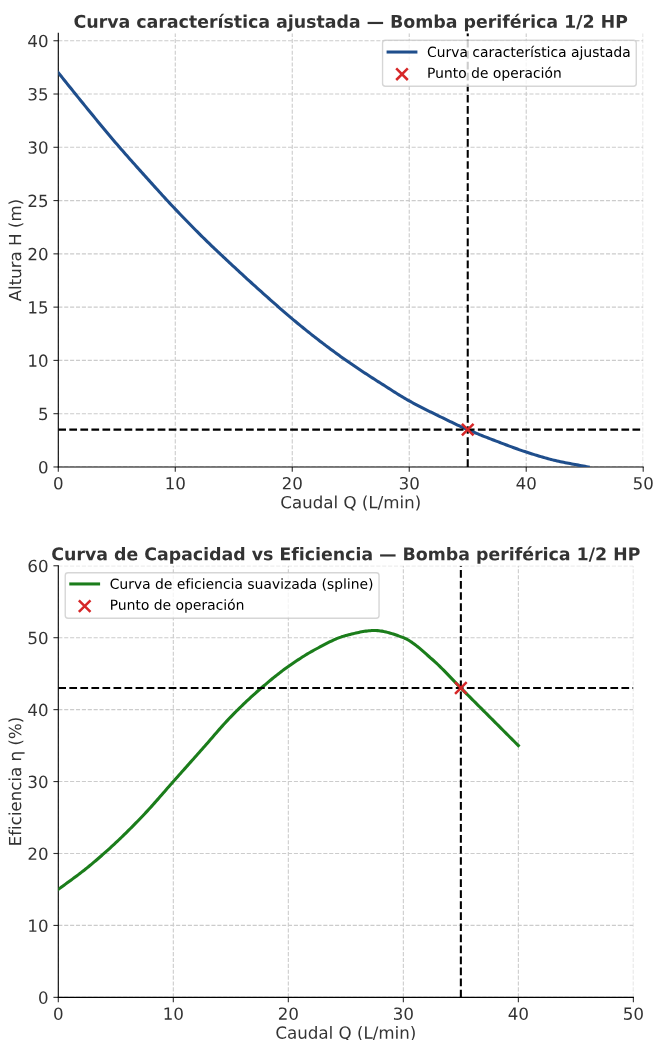 Image resolution: width=655 pixels, height=1040 pixels. I want to click on y-tick-label: 60, so click(38, 566).